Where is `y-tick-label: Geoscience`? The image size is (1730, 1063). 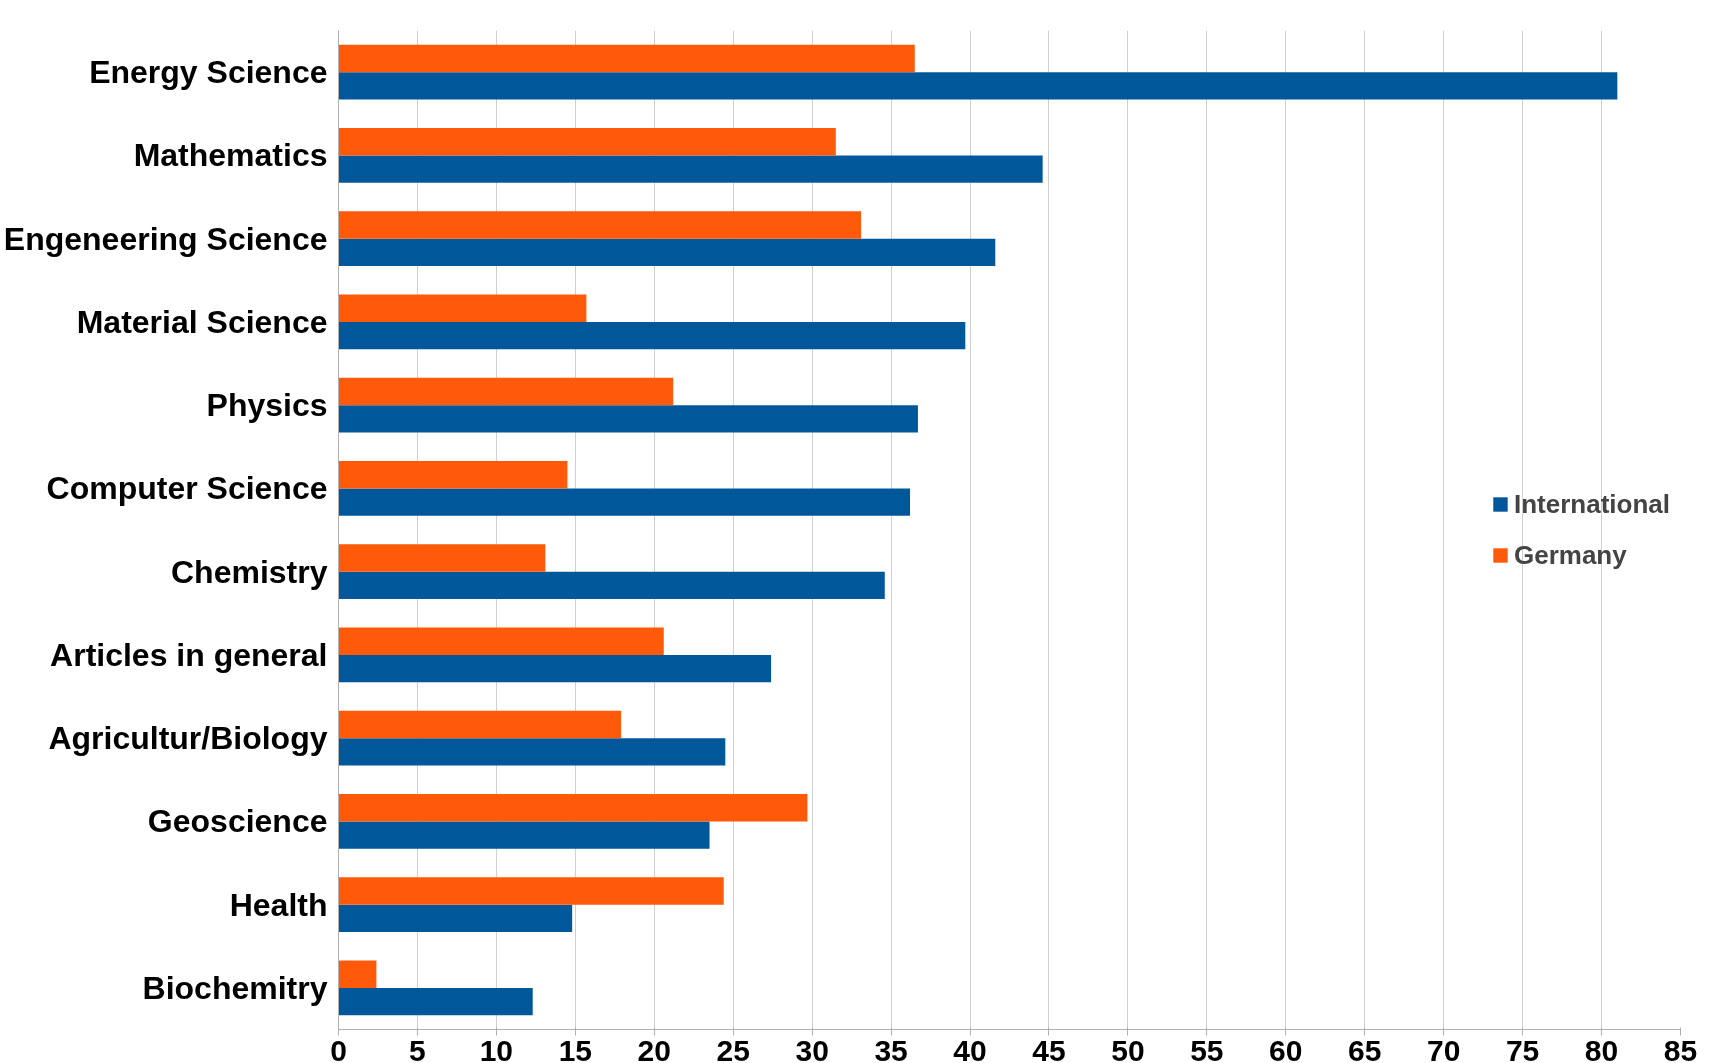
y-tick-label: Geoscience is located at coordinates (237, 821).